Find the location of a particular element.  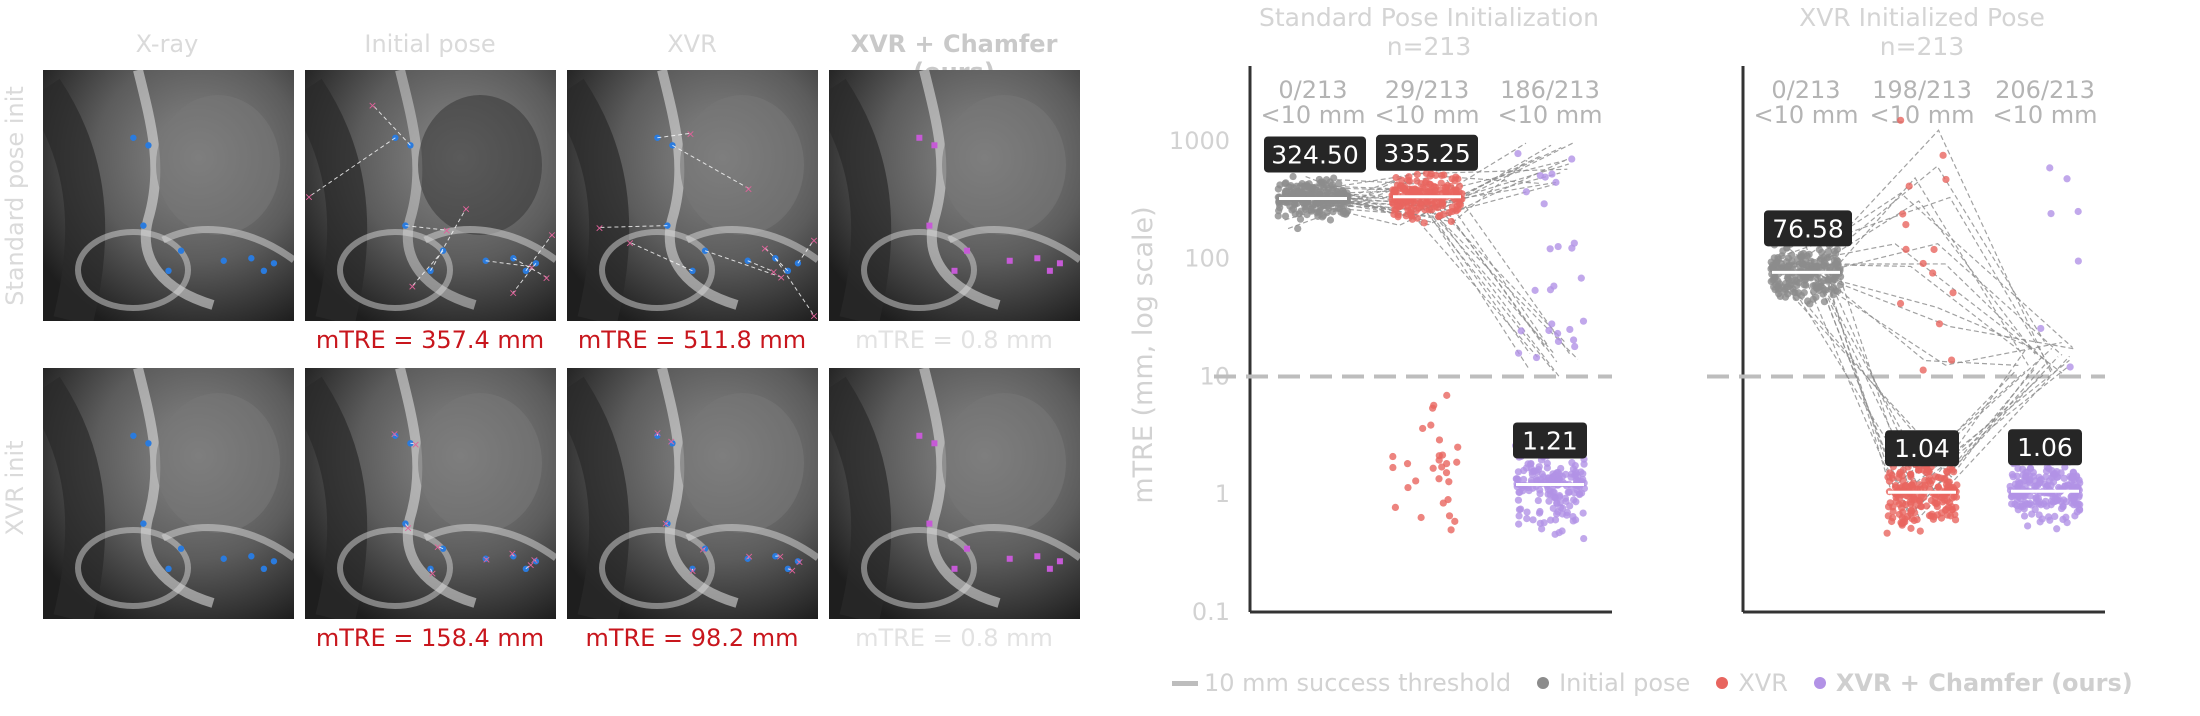

median-value-label: 324.50 is located at coordinates (1314, 154).